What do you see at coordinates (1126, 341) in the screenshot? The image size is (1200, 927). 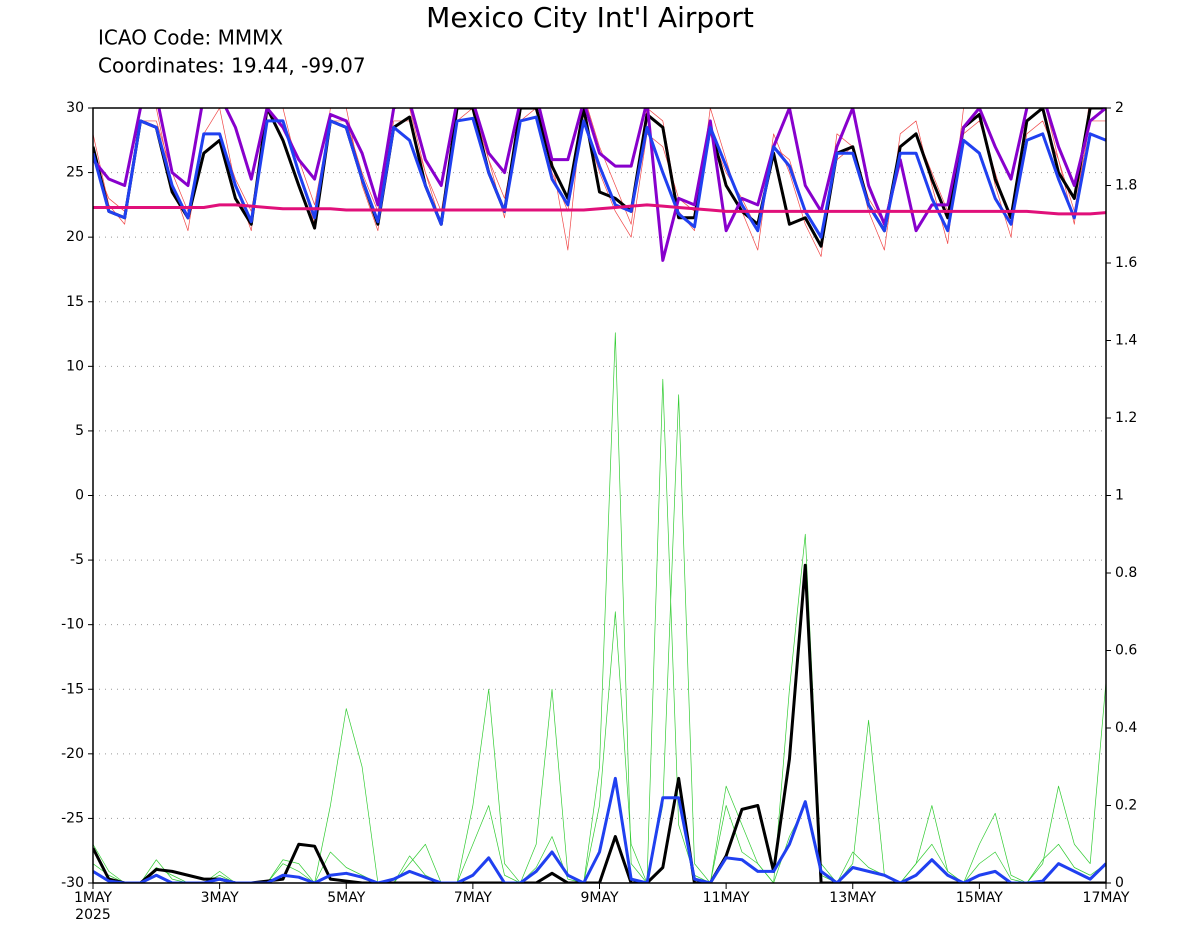 I see `y2-tick-label: 1.4` at bounding box center [1126, 341].